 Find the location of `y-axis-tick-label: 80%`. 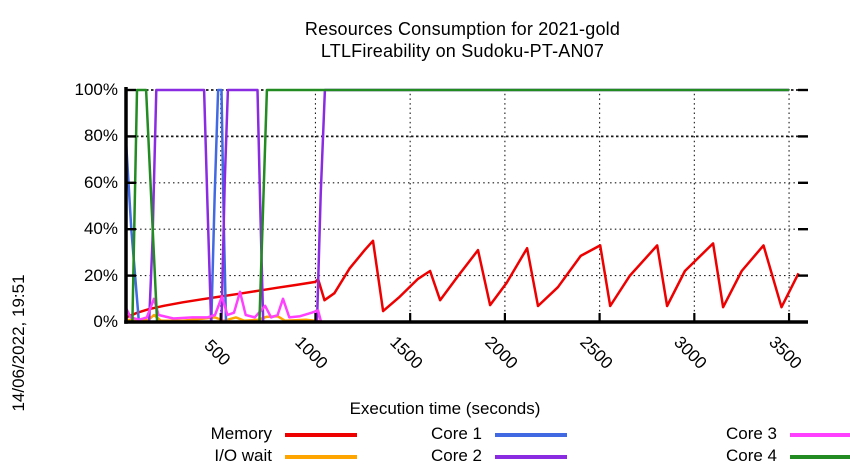

y-axis-tick-label: 80% is located at coordinates (100, 136).